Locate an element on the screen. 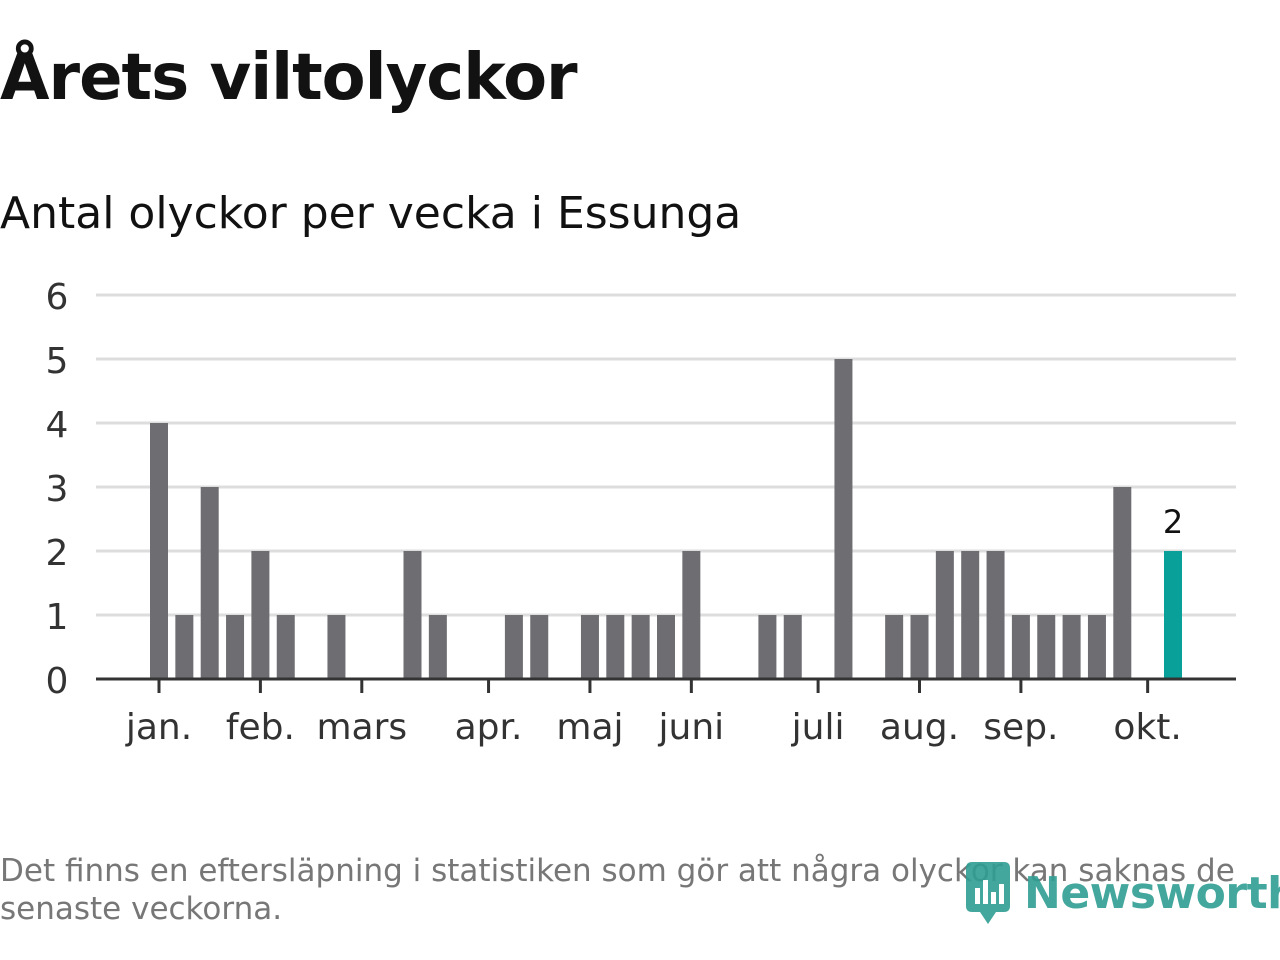  x-tick-label: okt. is located at coordinates (1147, 727).